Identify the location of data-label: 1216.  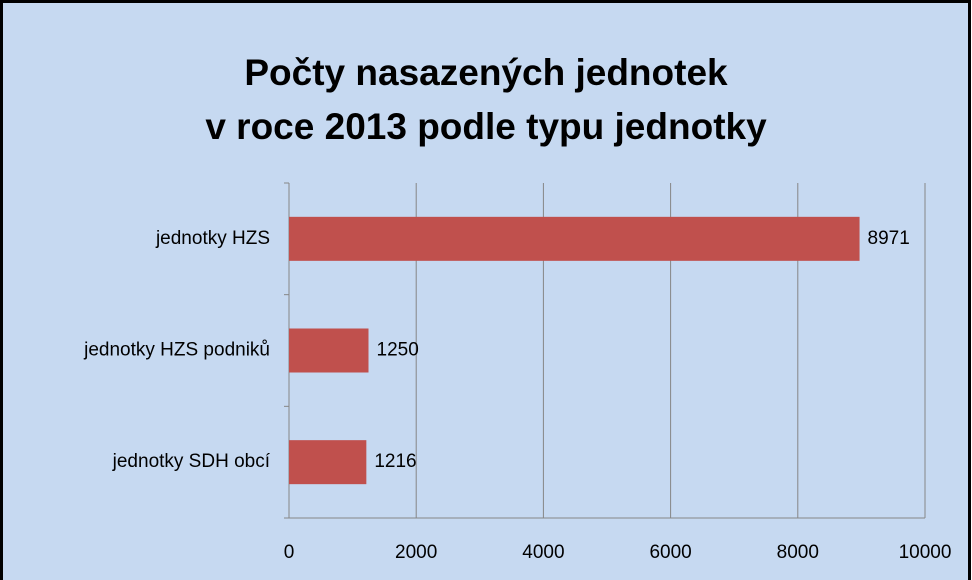
(395, 461).